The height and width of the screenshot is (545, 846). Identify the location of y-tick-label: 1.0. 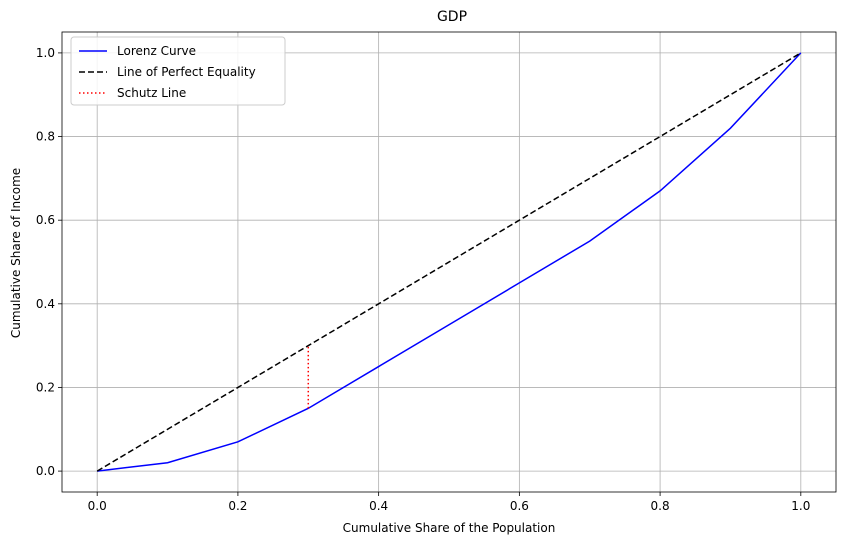
(45, 53).